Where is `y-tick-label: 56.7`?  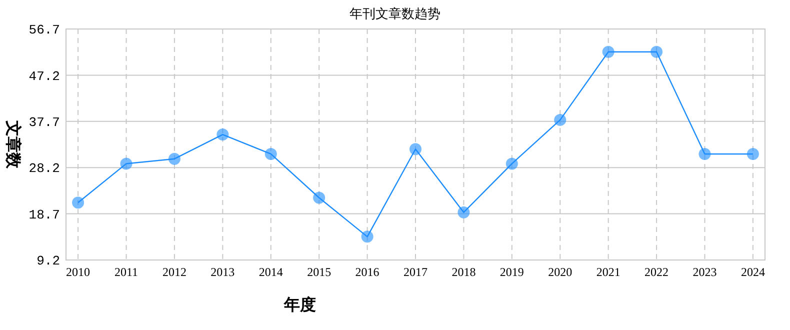
y-tick-label: 56.7 is located at coordinates (44, 30).